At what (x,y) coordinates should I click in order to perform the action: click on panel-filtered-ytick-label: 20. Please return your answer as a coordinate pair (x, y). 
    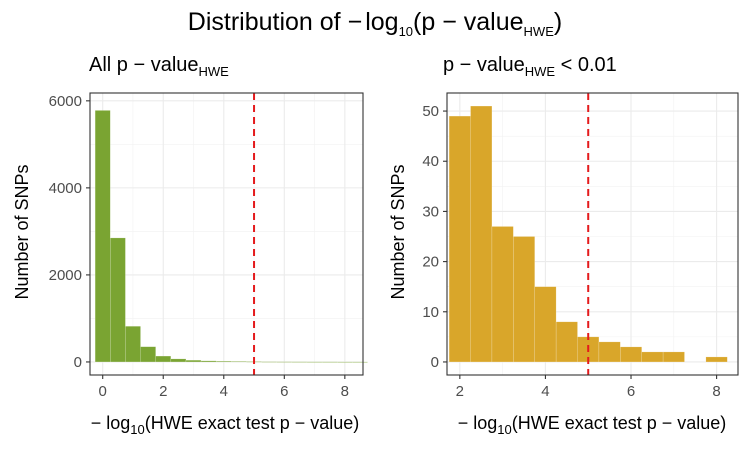
    Looking at the image, I should click on (430, 262).